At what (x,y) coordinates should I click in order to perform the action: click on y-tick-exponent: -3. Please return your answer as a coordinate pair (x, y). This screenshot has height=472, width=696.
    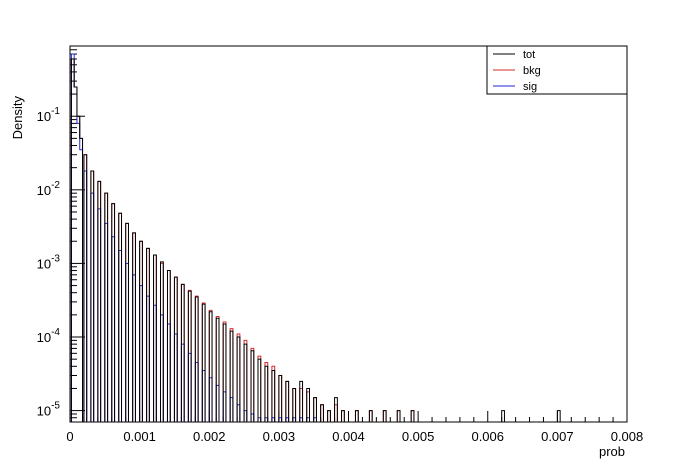
    Looking at the image, I should click on (55, 258).